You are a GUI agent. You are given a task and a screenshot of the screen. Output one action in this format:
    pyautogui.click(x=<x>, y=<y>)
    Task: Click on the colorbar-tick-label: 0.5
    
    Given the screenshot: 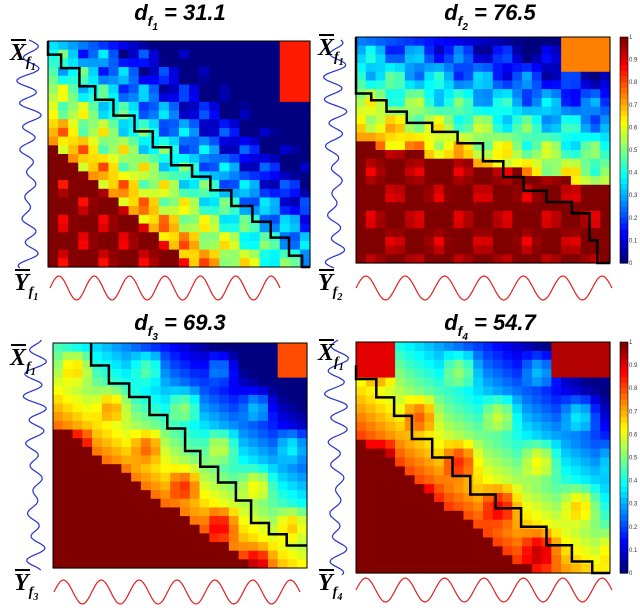 What is the action you would take?
    pyautogui.click(x=633, y=459)
    